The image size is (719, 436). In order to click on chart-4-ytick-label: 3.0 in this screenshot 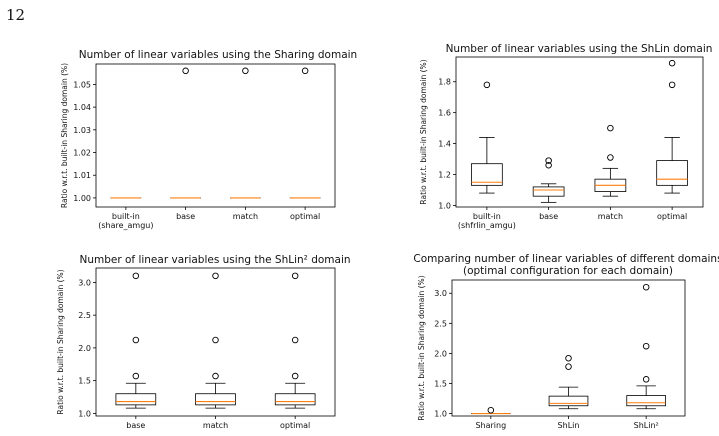, I will do `click(440, 293)`.